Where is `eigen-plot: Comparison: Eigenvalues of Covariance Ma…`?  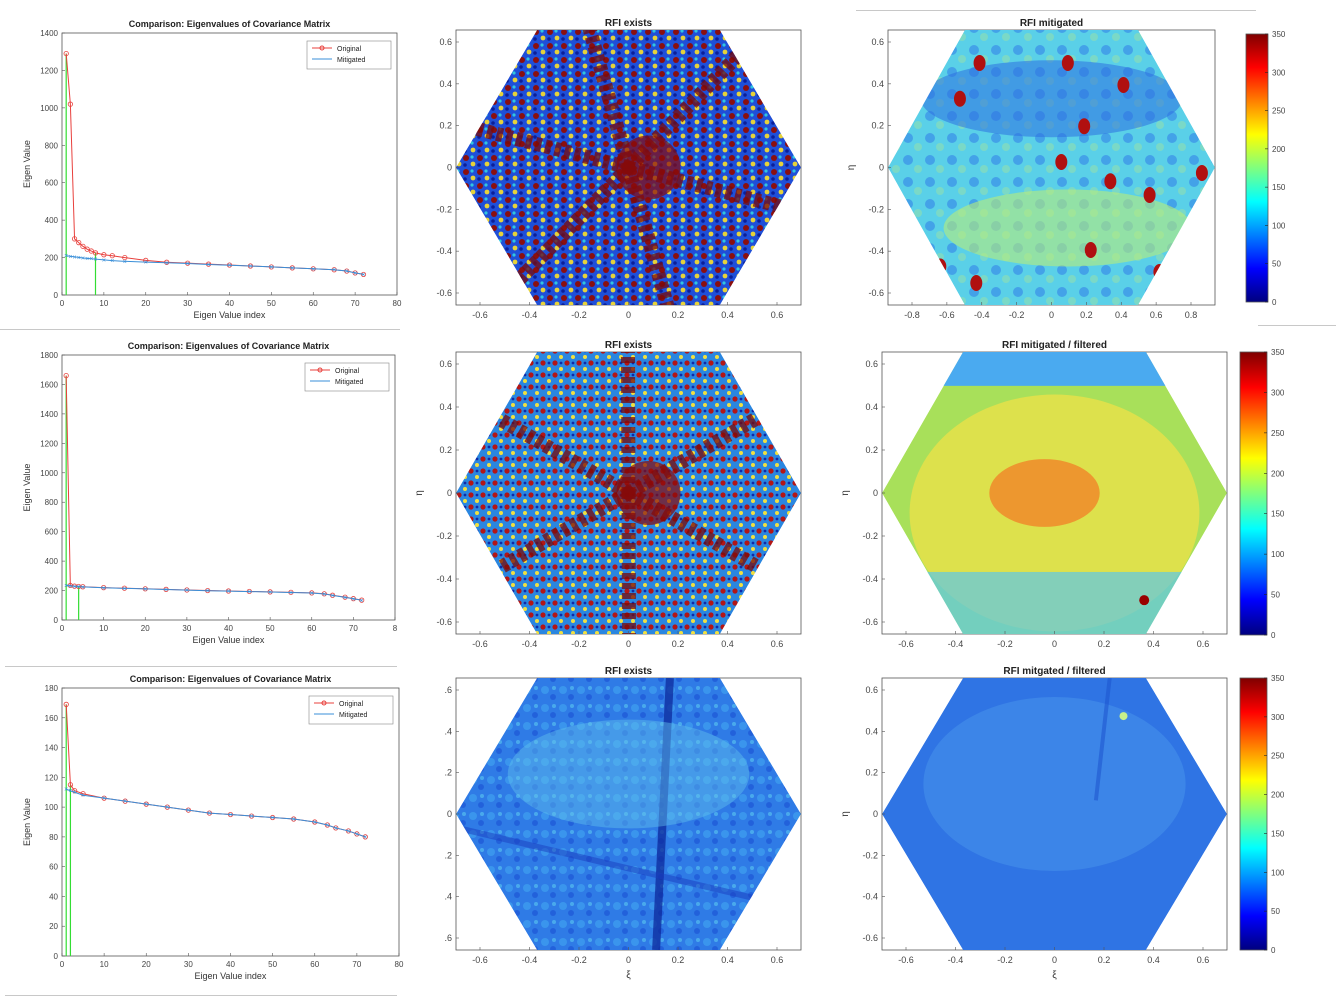 eigen-plot: Comparison: Eigenvalues of Covariance Ma… is located at coordinates (213, 827).